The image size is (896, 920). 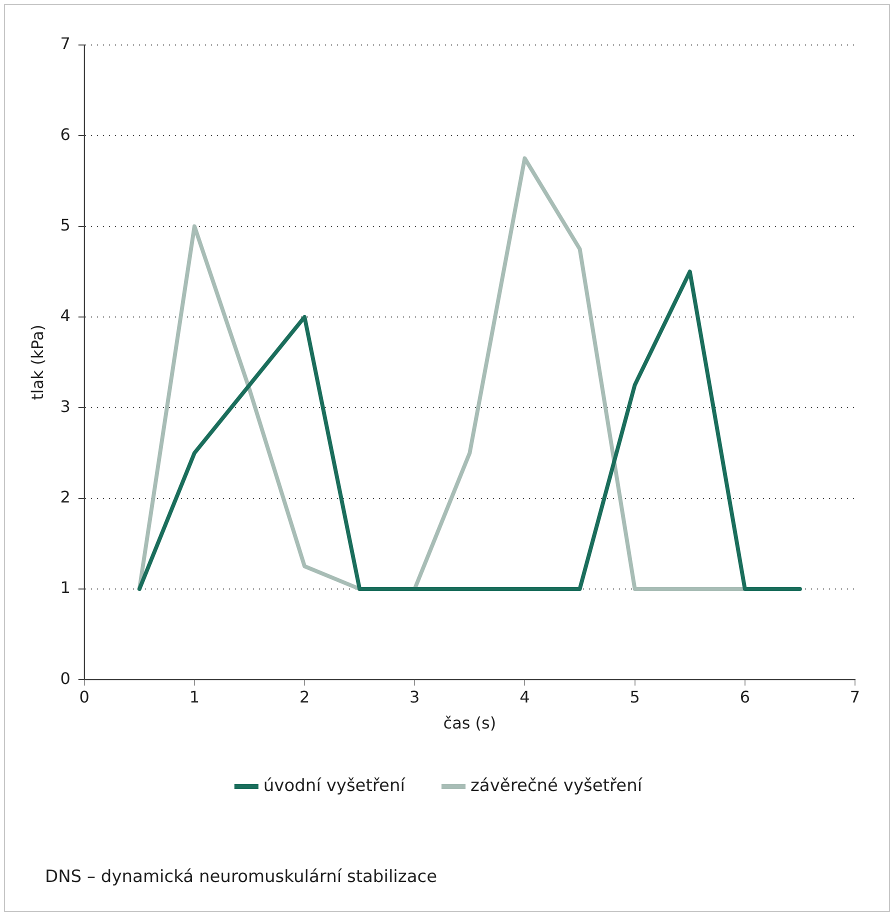 I want to click on legend-label: úvodní vyšetření, so click(x=334, y=786).